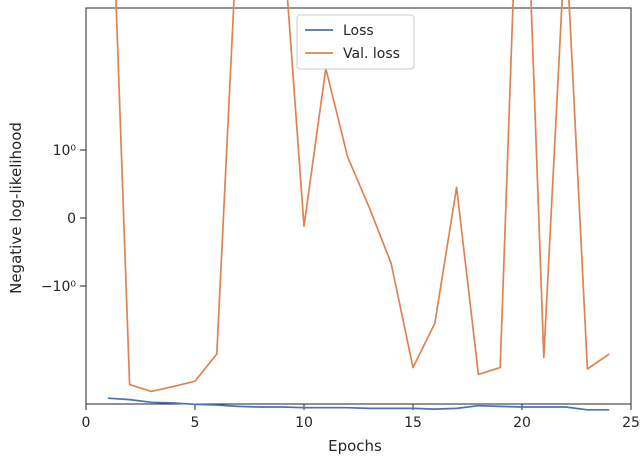 The height and width of the screenshot is (463, 641). I want to click on series-line-loss, so click(358, 404).